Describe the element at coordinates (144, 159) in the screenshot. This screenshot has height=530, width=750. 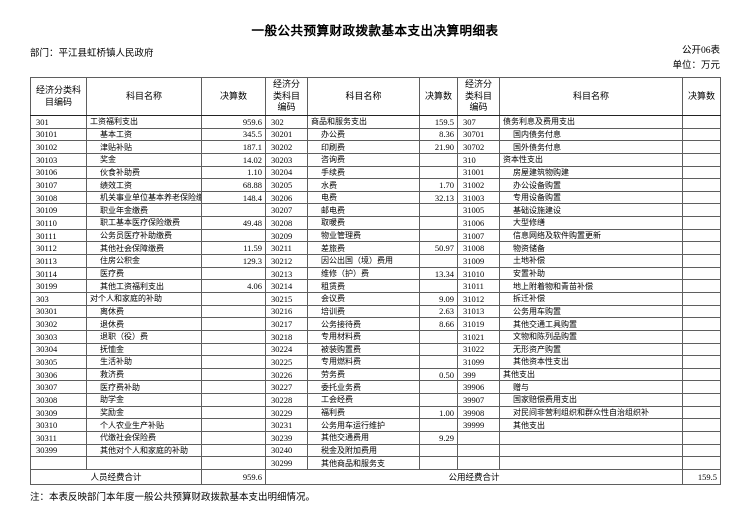
I see `subject-name-cell: 奖金` at that location.